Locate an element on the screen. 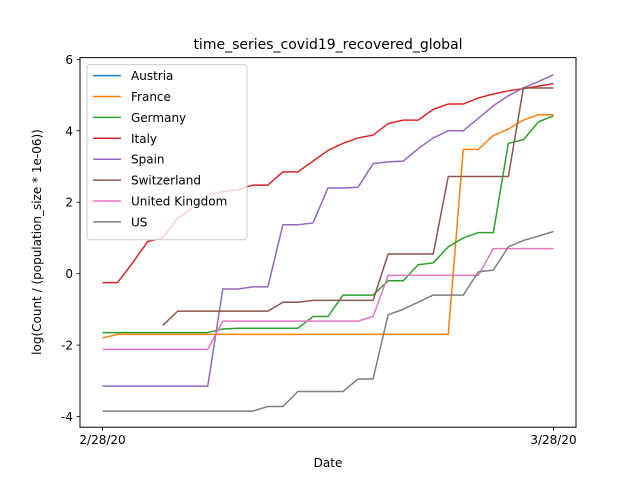  legend-label: Spain is located at coordinates (148, 160).